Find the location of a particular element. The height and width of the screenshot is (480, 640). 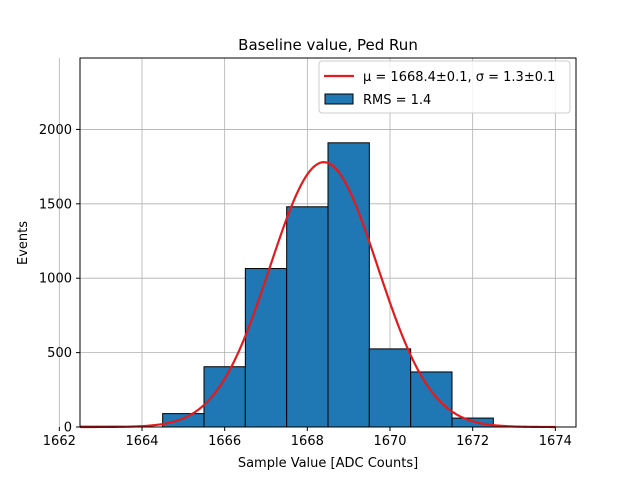

legend-box is located at coordinates (444, 87).